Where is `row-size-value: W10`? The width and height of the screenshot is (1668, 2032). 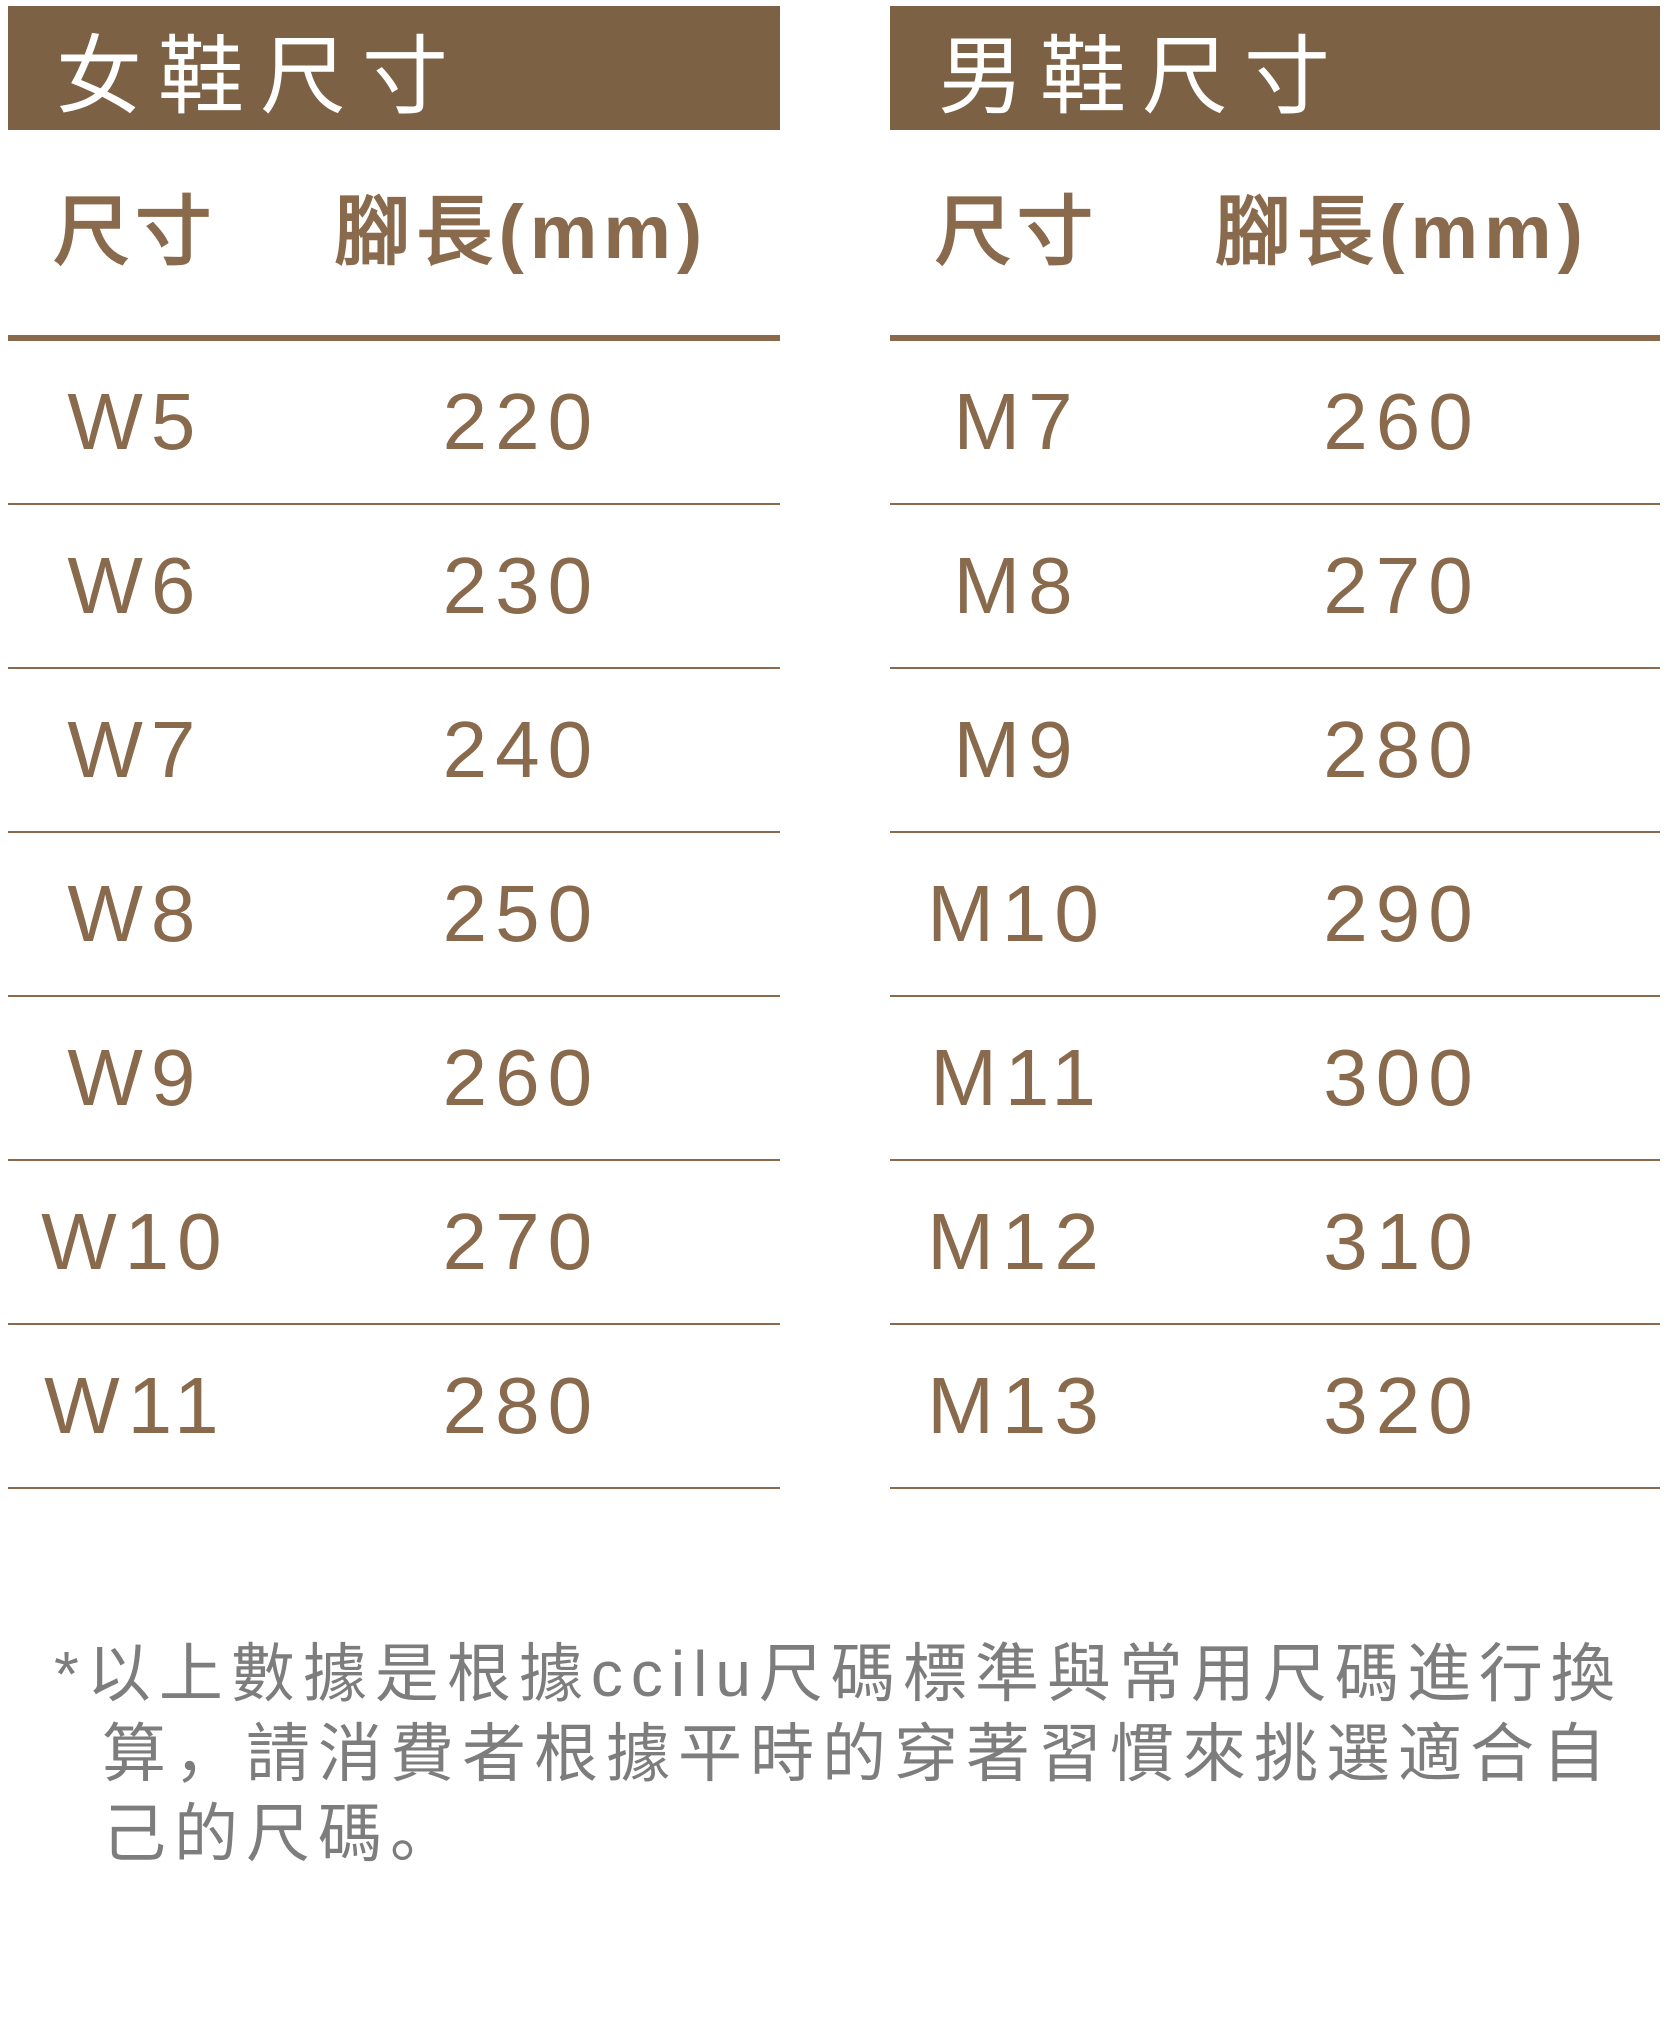 row-size-value: W10 is located at coordinates (135, 1241).